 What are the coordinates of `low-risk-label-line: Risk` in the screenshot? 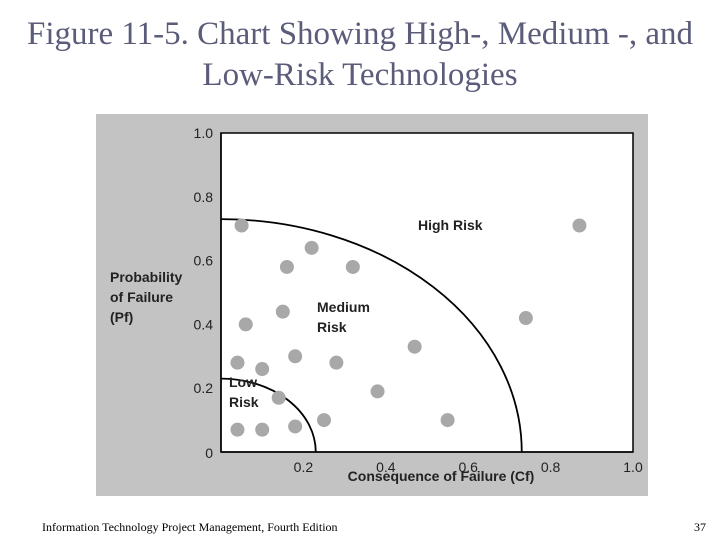 It's located at (244, 402).